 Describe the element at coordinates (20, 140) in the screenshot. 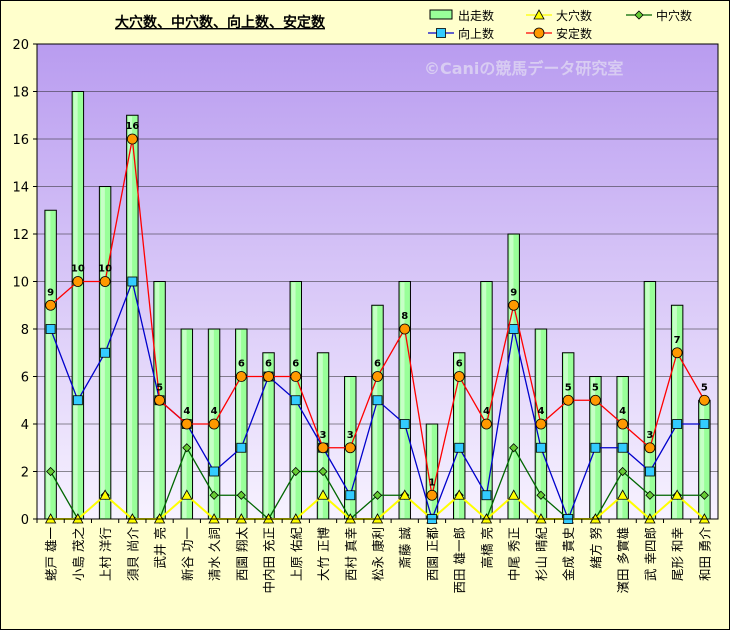

I see `y-tick-label: 16` at that location.